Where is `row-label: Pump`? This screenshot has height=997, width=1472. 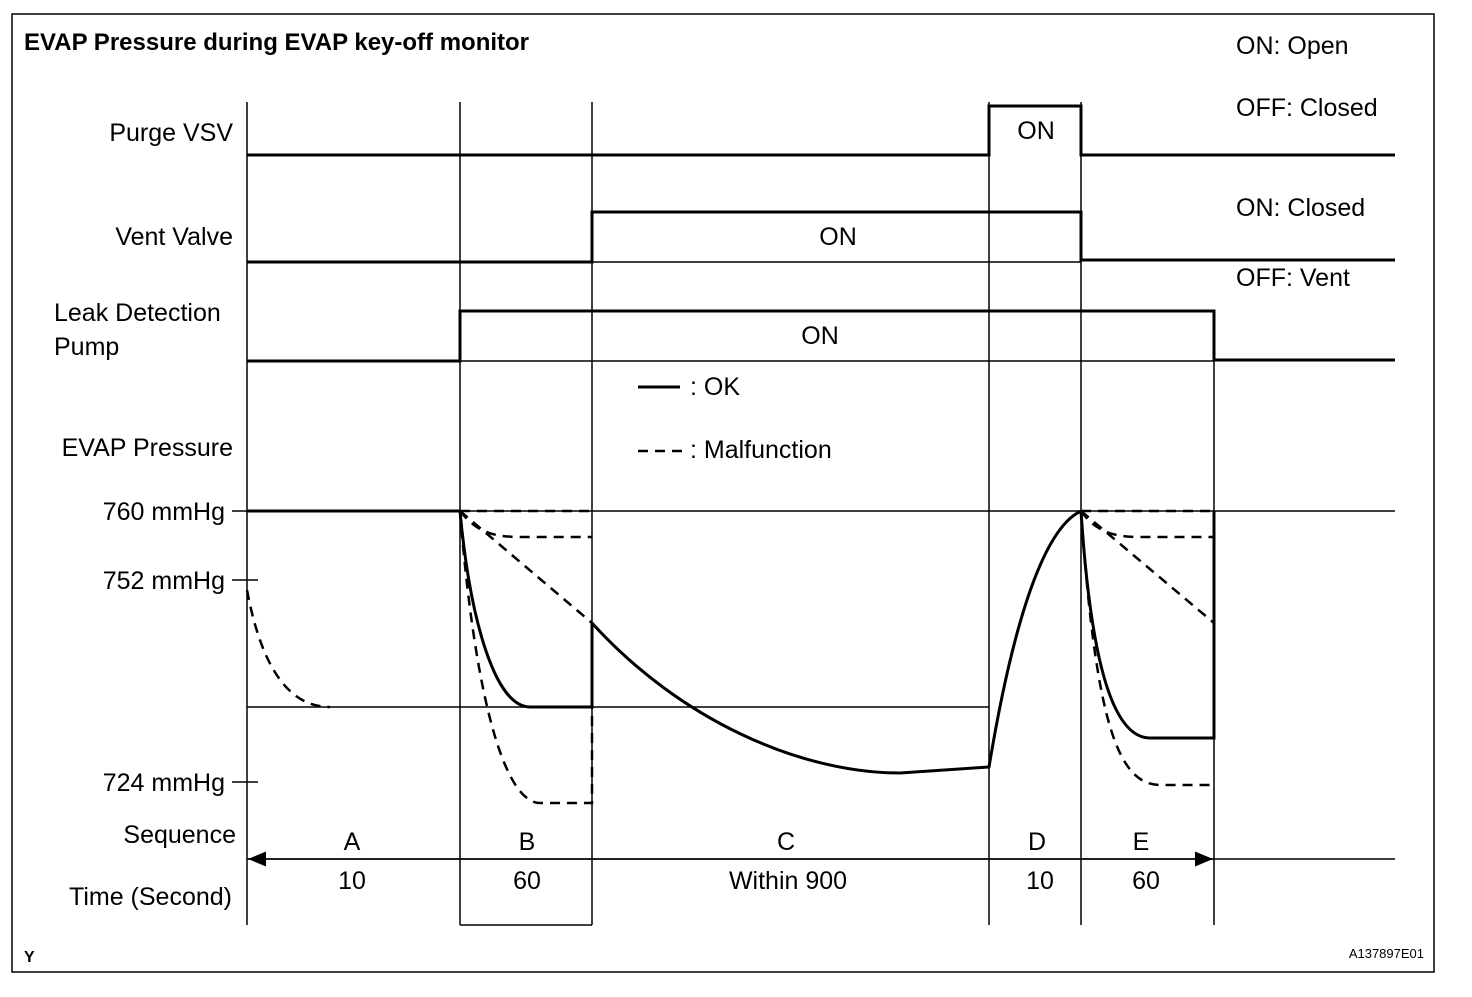 row-label: Pump is located at coordinates (86, 347).